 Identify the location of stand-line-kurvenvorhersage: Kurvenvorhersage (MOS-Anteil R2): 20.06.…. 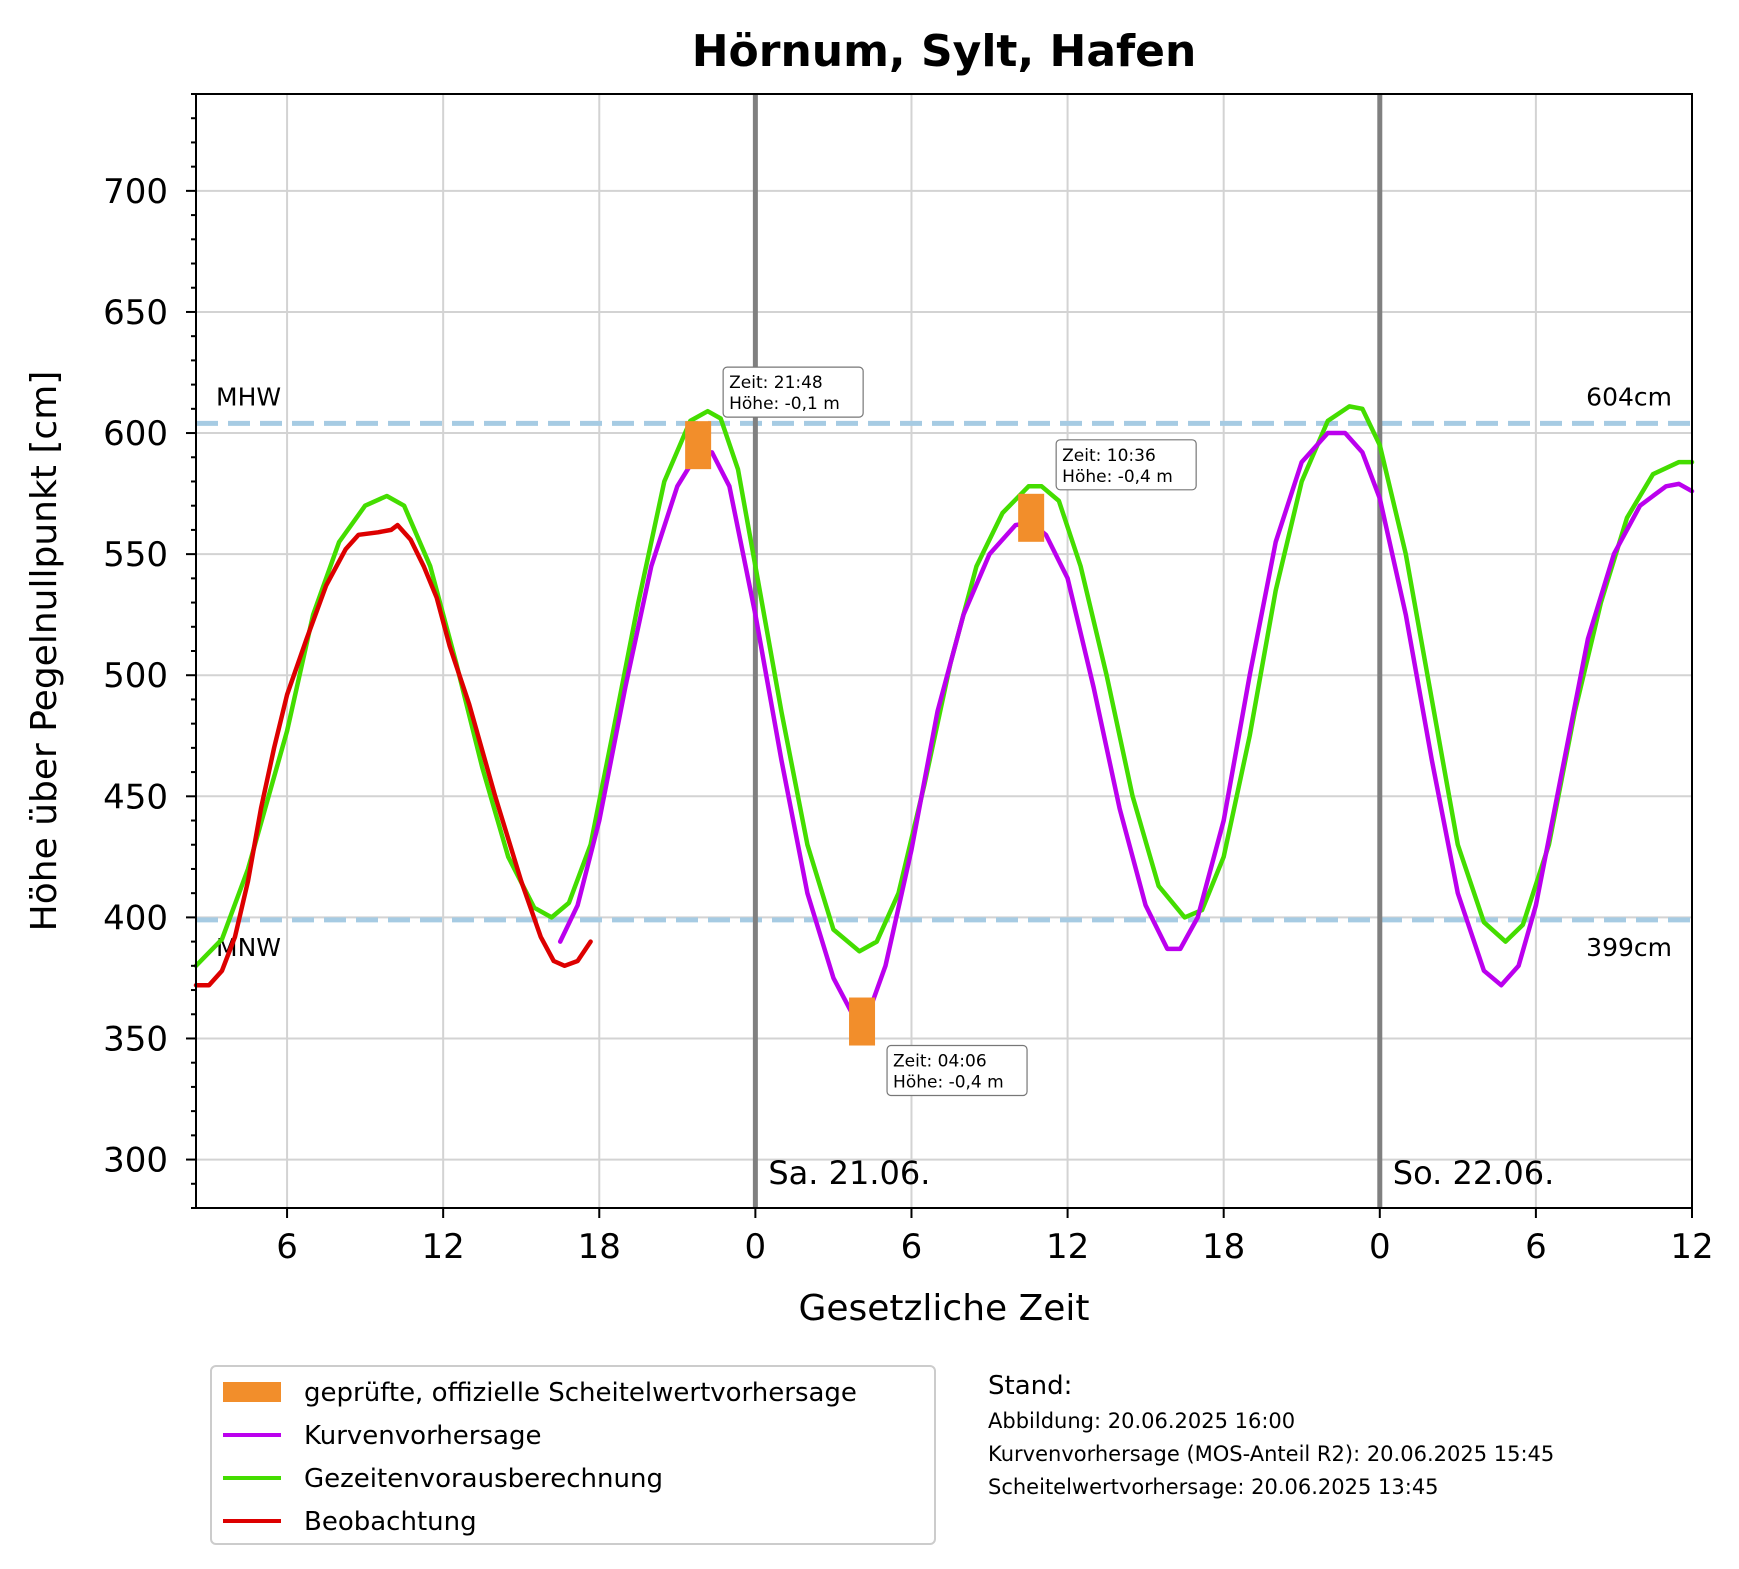
(1271, 1454).